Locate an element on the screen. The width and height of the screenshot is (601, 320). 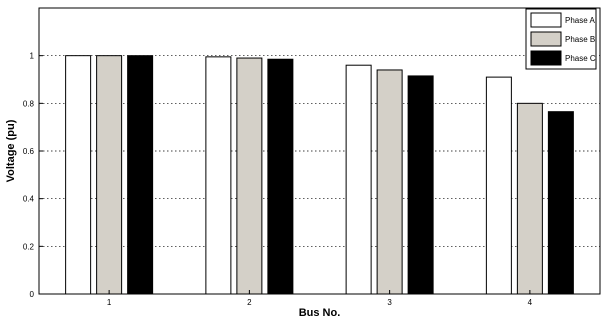
legend-label: Phase B is located at coordinates (580, 39).